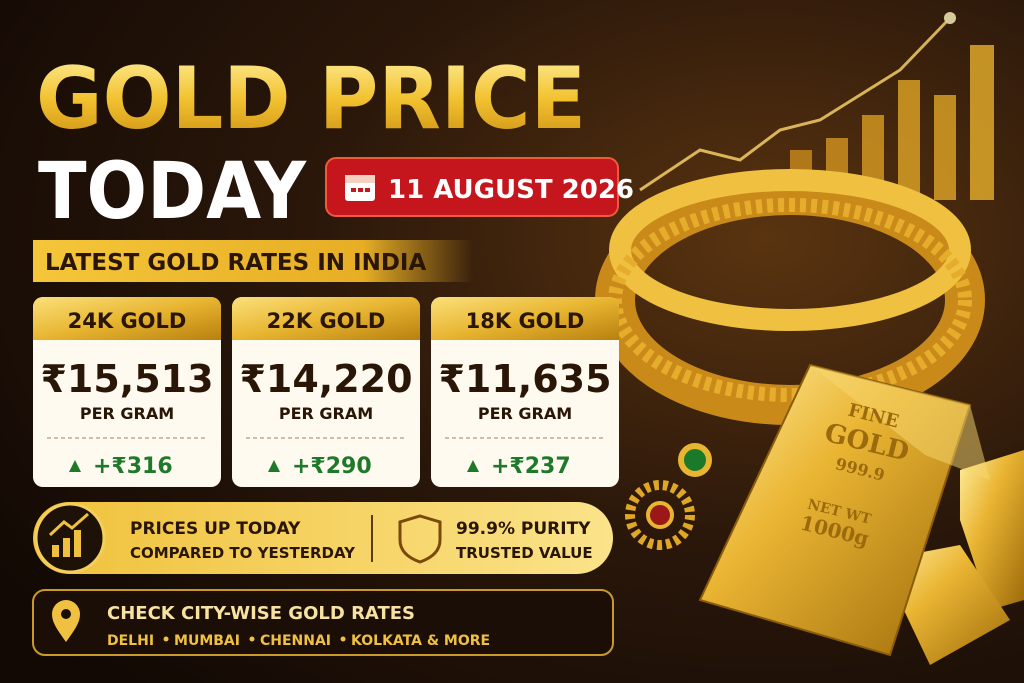 Image resolution: width=1024 pixels, height=683 pixels. Describe the element at coordinates (66, 621) in the screenshot. I see `pin-icon` at that location.